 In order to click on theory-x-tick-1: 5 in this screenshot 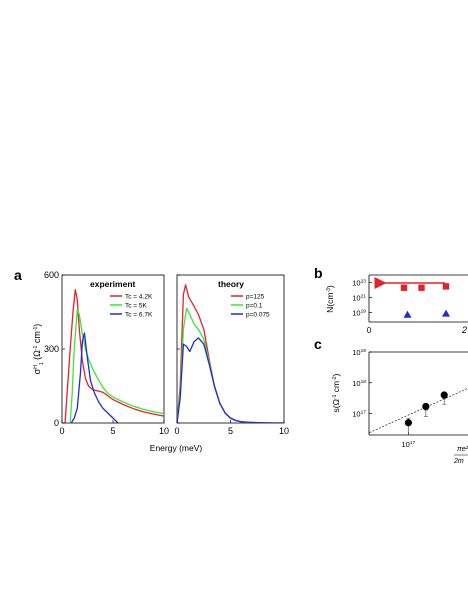, I will do `click(230, 431)`.